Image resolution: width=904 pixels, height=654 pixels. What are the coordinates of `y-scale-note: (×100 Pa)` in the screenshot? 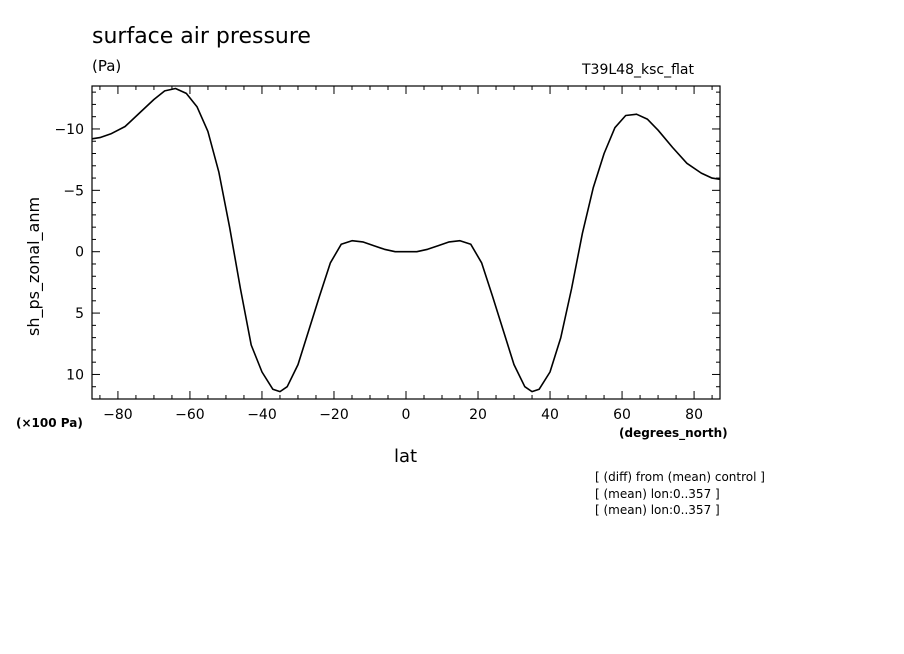 It's located at (49, 423).